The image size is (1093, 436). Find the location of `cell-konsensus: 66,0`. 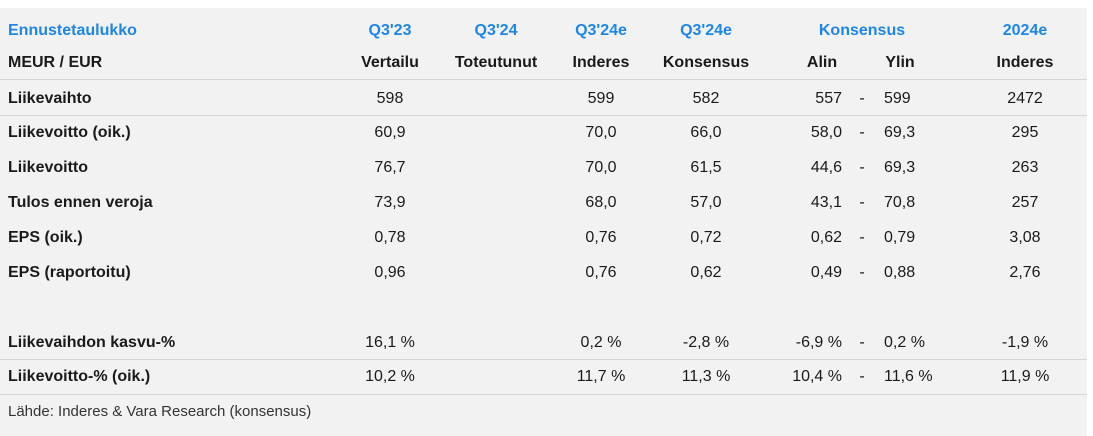

cell-konsensus: 66,0 is located at coordinates (706, 132).